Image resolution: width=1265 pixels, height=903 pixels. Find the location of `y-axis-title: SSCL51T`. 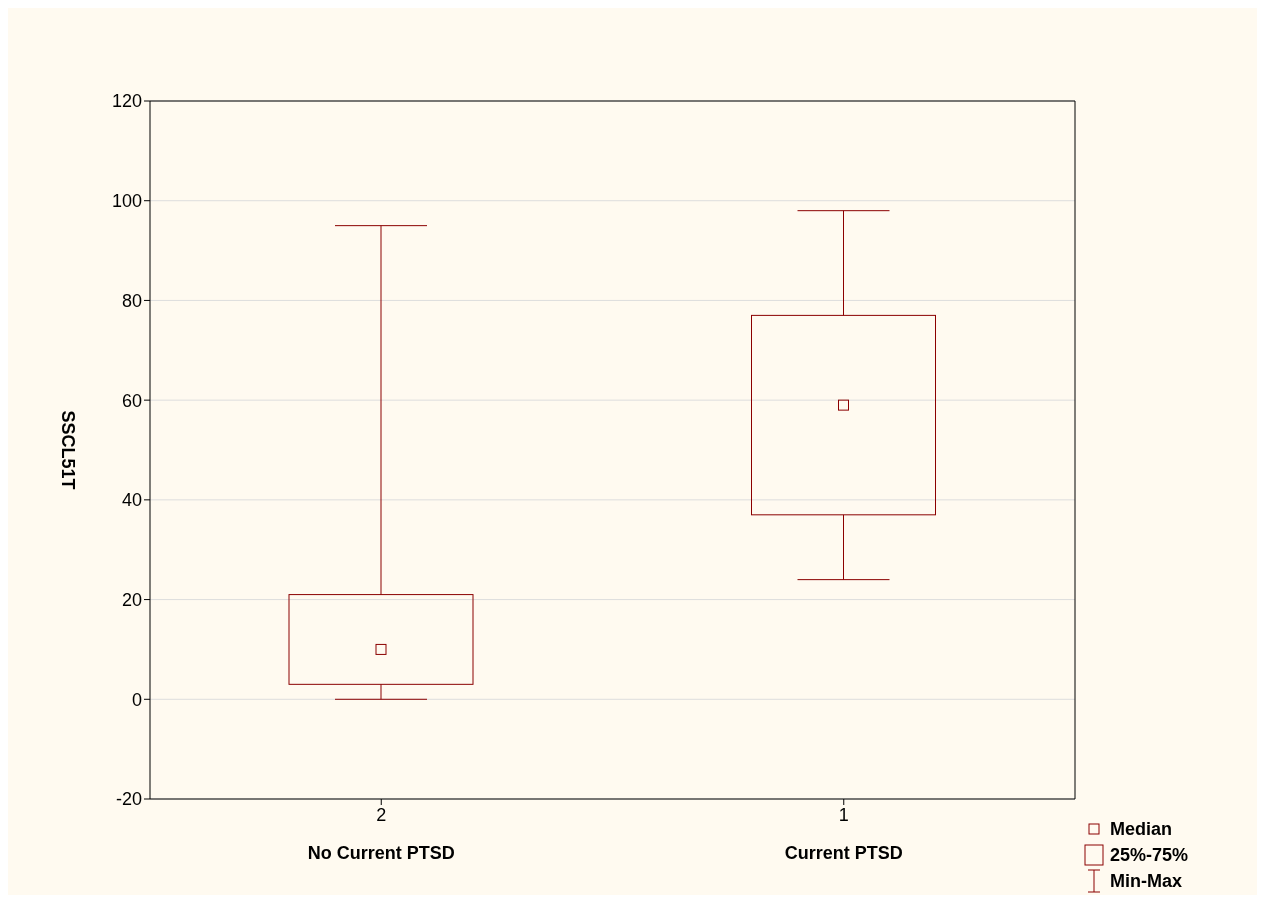

y-axis-title: SSCL51T is located at coordinates (67, 450).